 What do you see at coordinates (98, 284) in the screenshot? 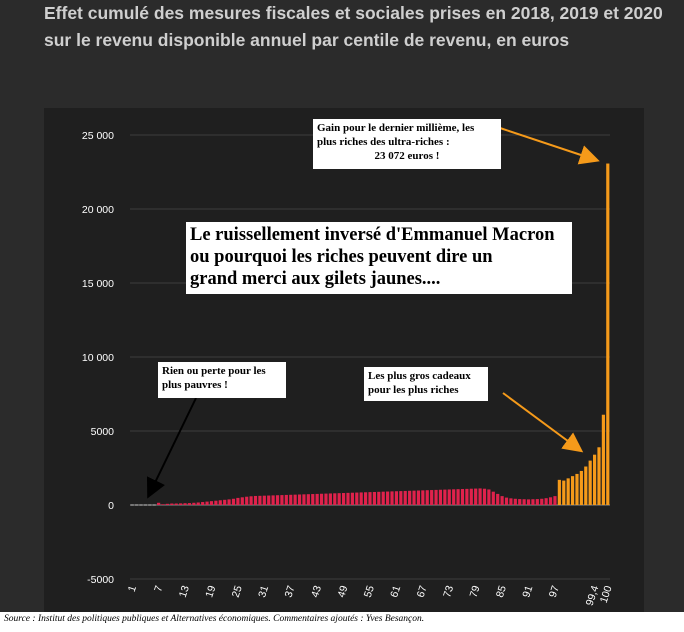
I see `y-tick-label: 15 000` at bounding box center [98, 284].